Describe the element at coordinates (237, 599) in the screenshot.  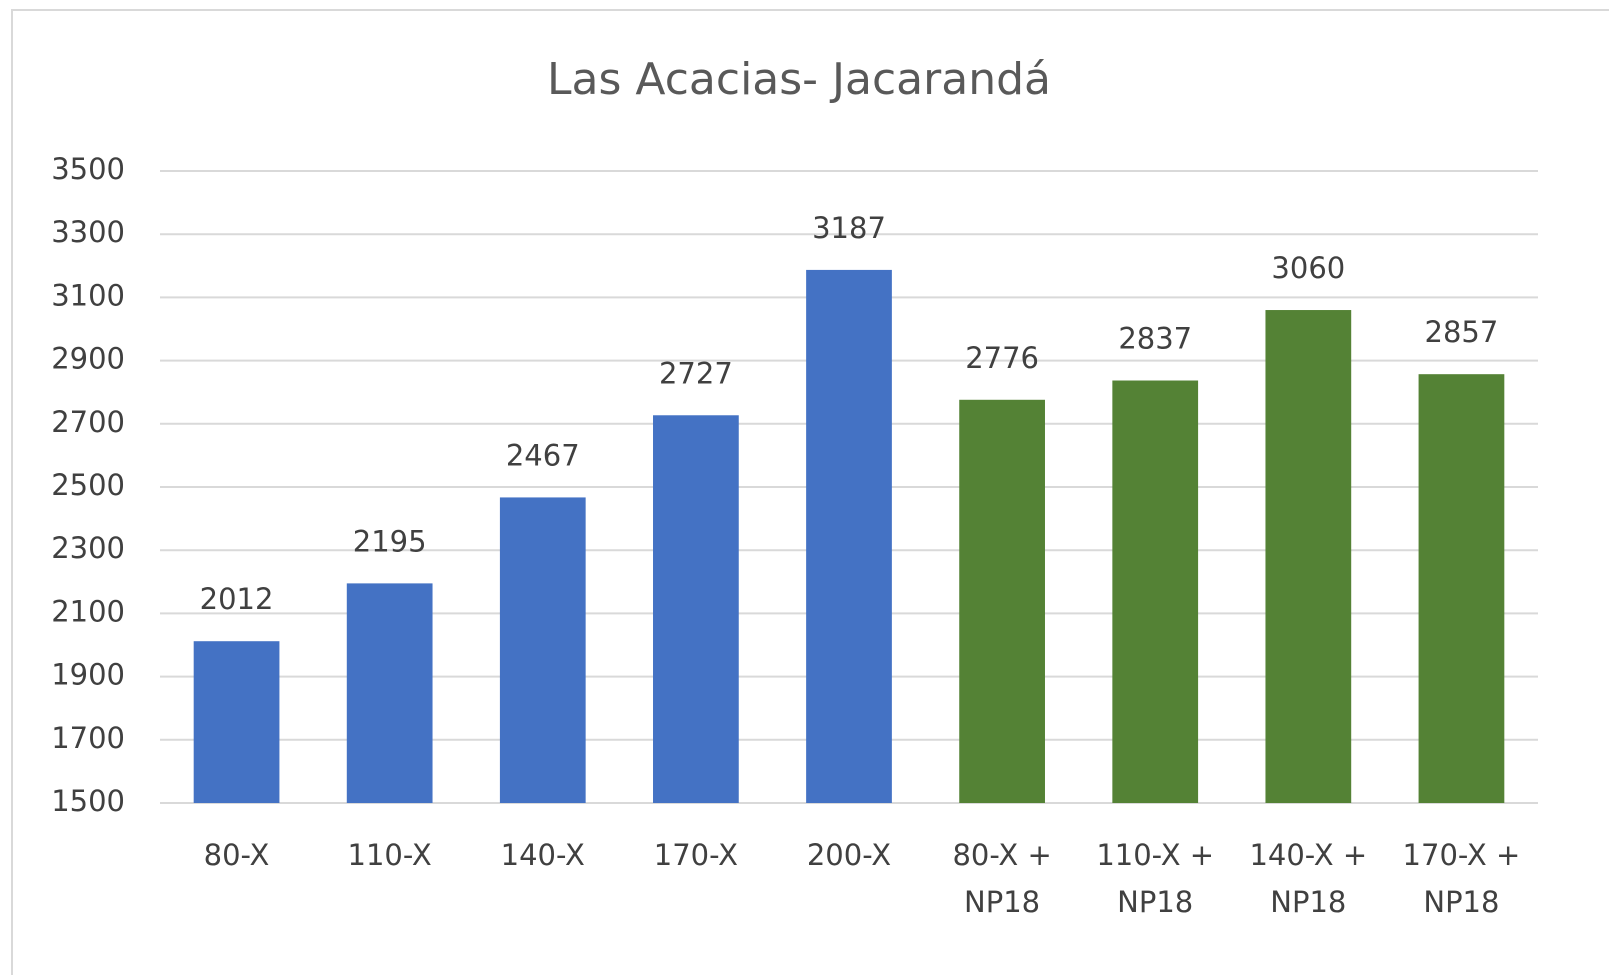
I see `data-label: 2012` at that location.